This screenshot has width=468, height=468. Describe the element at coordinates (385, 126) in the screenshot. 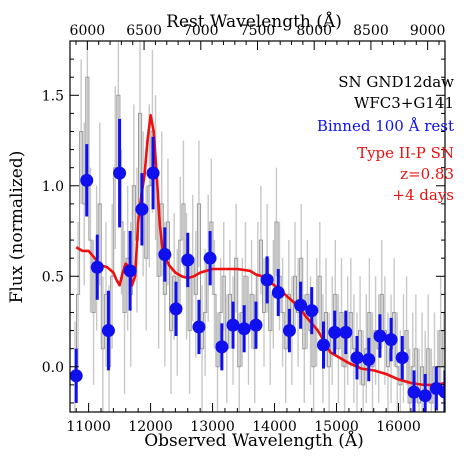

I see `annotation-binned: Binned 100 Å rest` at that location.